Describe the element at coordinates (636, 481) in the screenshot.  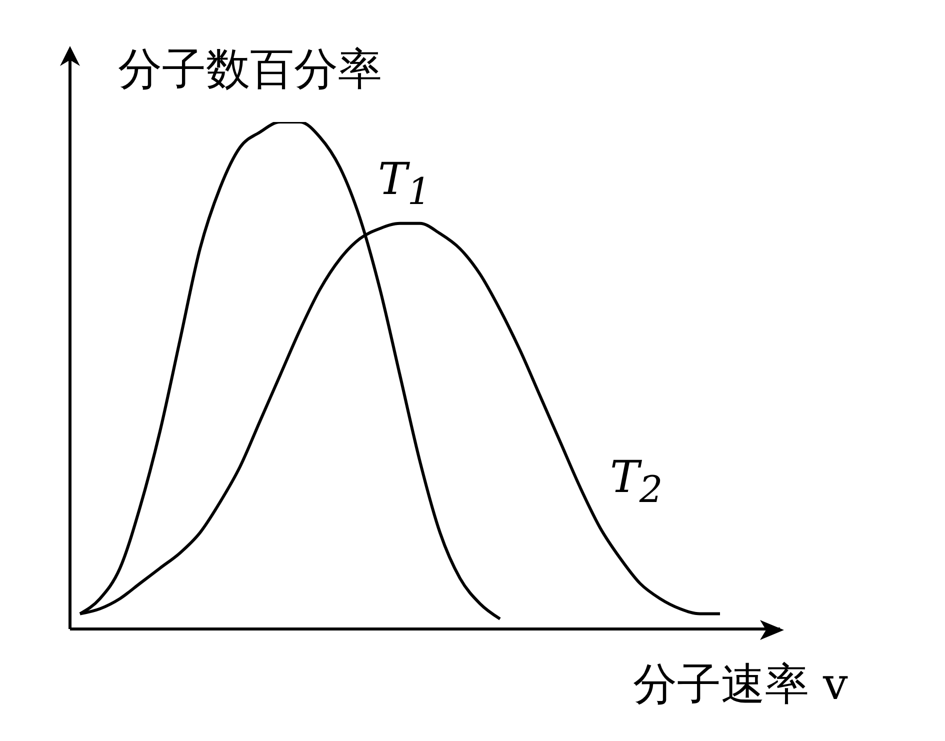
I see `series-label: T$_{2}$` at that location.